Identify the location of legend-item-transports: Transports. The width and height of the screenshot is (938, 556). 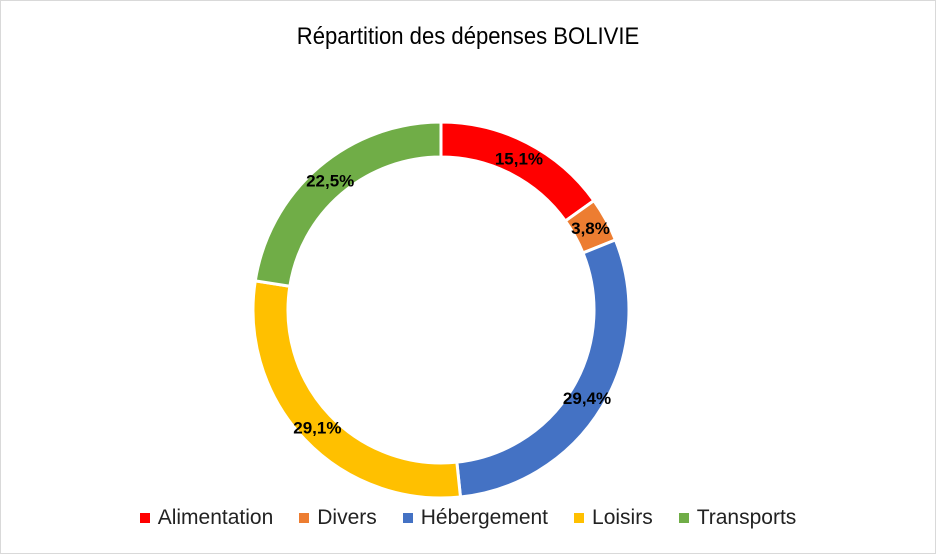
(737, 518).